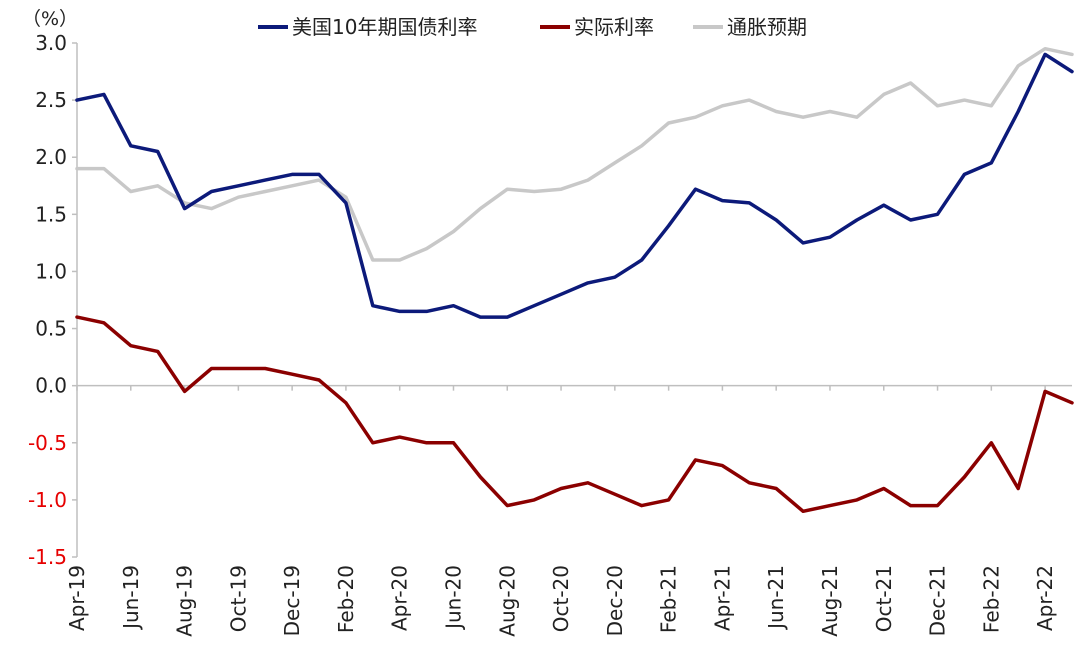 The image size is (1080, 663). I want to click on y-tick-label: -1.0, so click(47, 500).